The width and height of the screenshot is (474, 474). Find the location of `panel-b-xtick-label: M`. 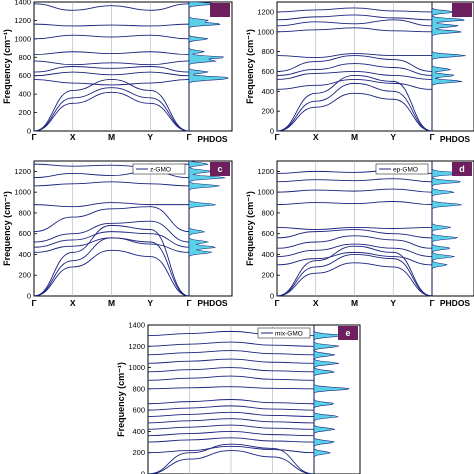

panel-b-xtick-label: M is located at coordinates (354, 137).